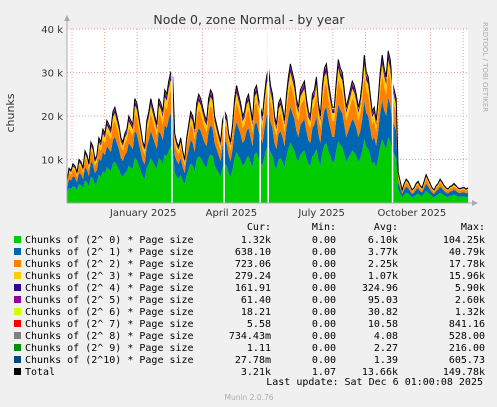 This screenshot has height=407, width=497. I want to click on legend-value-cur: 18.21, so click(256, 312).